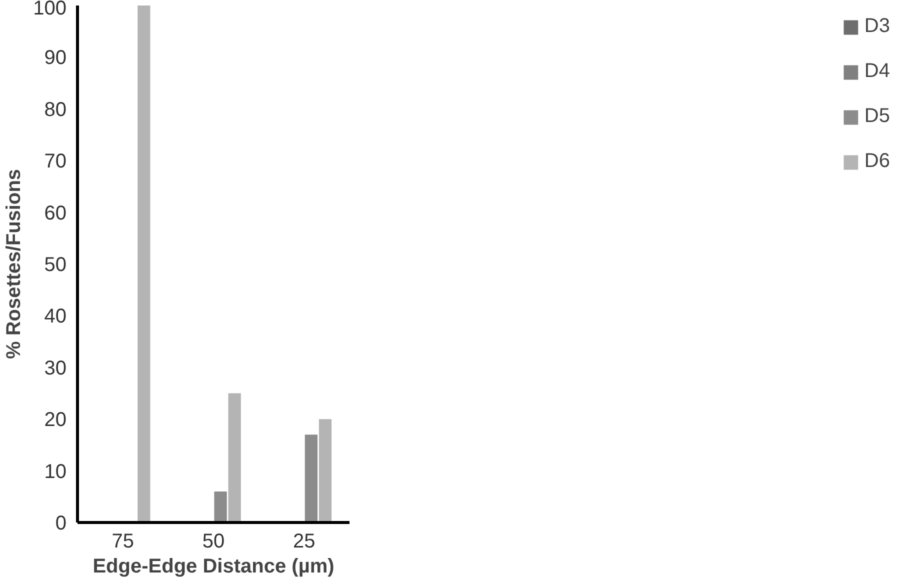 Image resolution: width=910 pixels, height=587 pixels. I want to click on y-tick-label: 80, so click(55, 109).